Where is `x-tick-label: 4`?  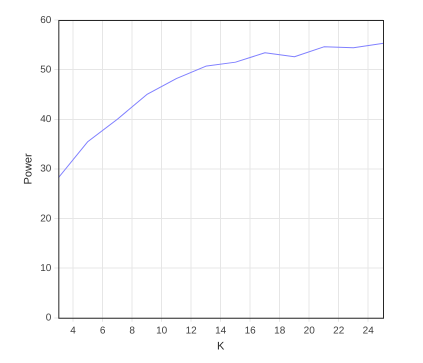
x-tick-label: 4 is located at coordinates (73, 331).